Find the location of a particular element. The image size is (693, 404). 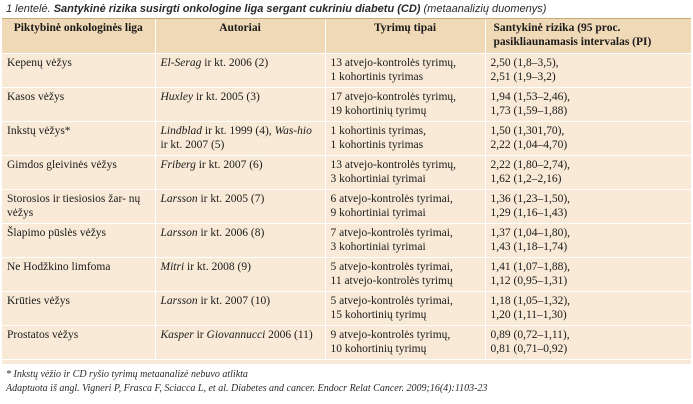

cell-relative-risk: 1,36 (1,23–1,50), 1,29 (1,16–1,43) is located at coordinates (588, 206).